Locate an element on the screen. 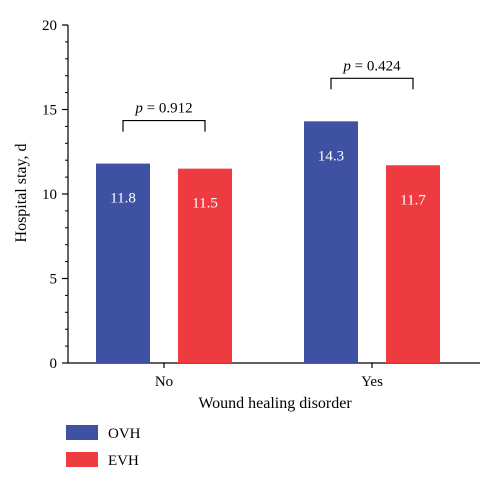 This screenshot has height=478, width=500. p-value-label: p = 0.912 is located at coordinates (163, 109).